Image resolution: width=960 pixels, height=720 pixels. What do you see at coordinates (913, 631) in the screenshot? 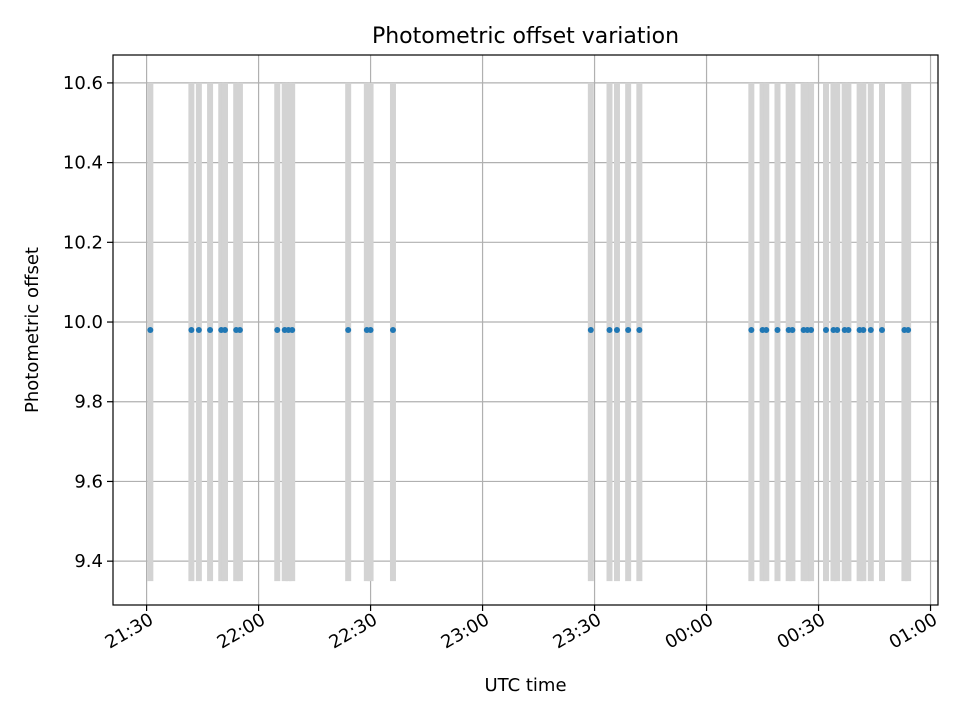
I see `x-tick-label: 01:00` at bounding box center [913, 631].